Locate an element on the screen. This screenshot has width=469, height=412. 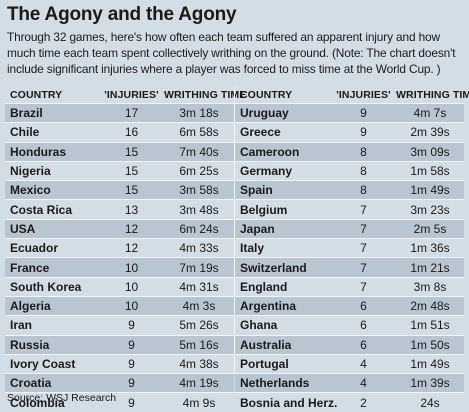
chart-title: The Agony and the Agony is located at coordinates (122, 14).